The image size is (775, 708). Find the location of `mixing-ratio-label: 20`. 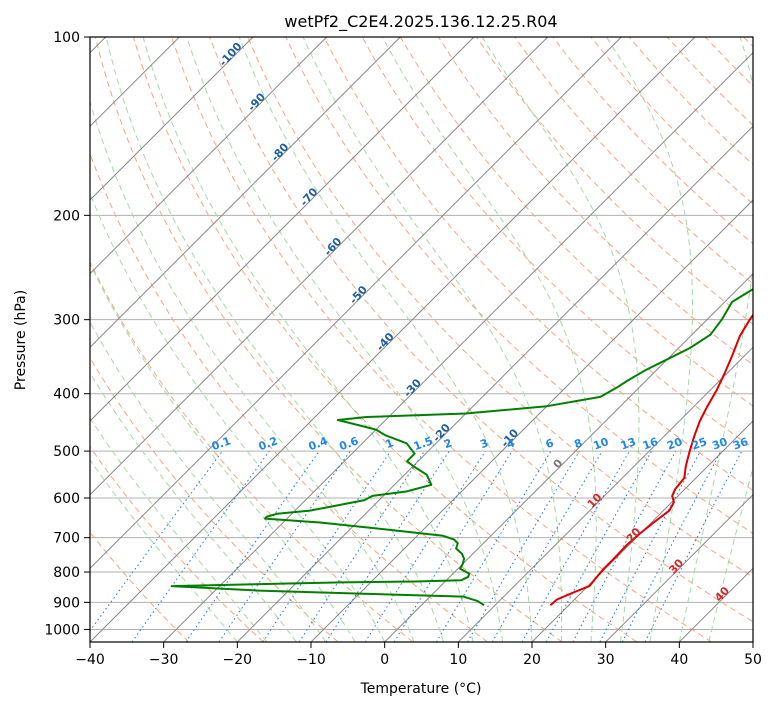

mixing-ratio-label: 20 is located at coordinates (674, 444).